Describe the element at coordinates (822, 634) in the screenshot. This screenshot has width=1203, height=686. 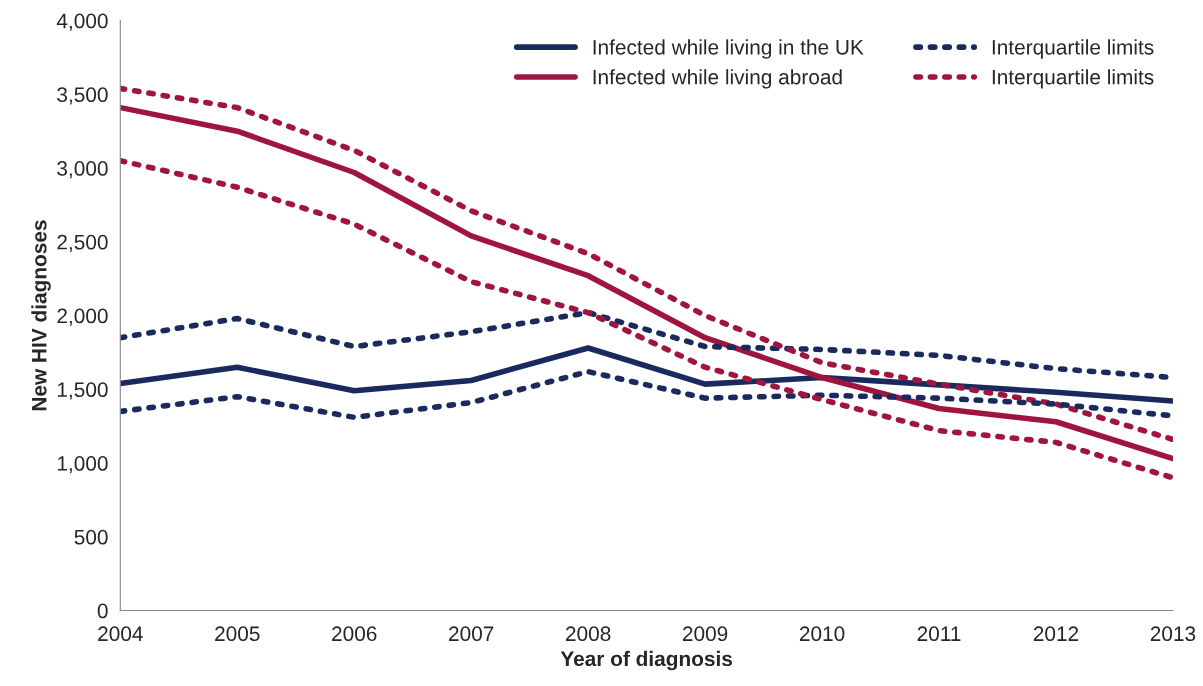
I see `x-tick-label: 2010` at that location.